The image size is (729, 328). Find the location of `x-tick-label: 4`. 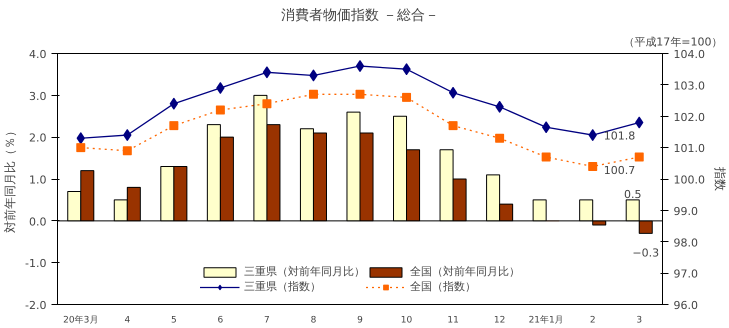

x-tick-label: 4 is located at coordinates (127, 321).